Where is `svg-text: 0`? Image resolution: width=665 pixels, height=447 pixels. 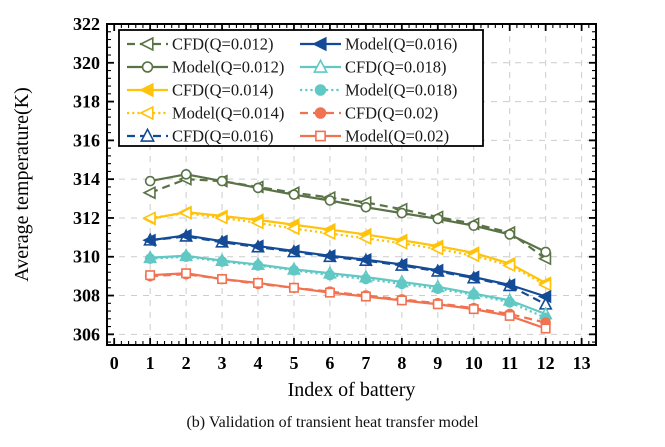 svg-text: 0 is located at coordinates (114, 363).